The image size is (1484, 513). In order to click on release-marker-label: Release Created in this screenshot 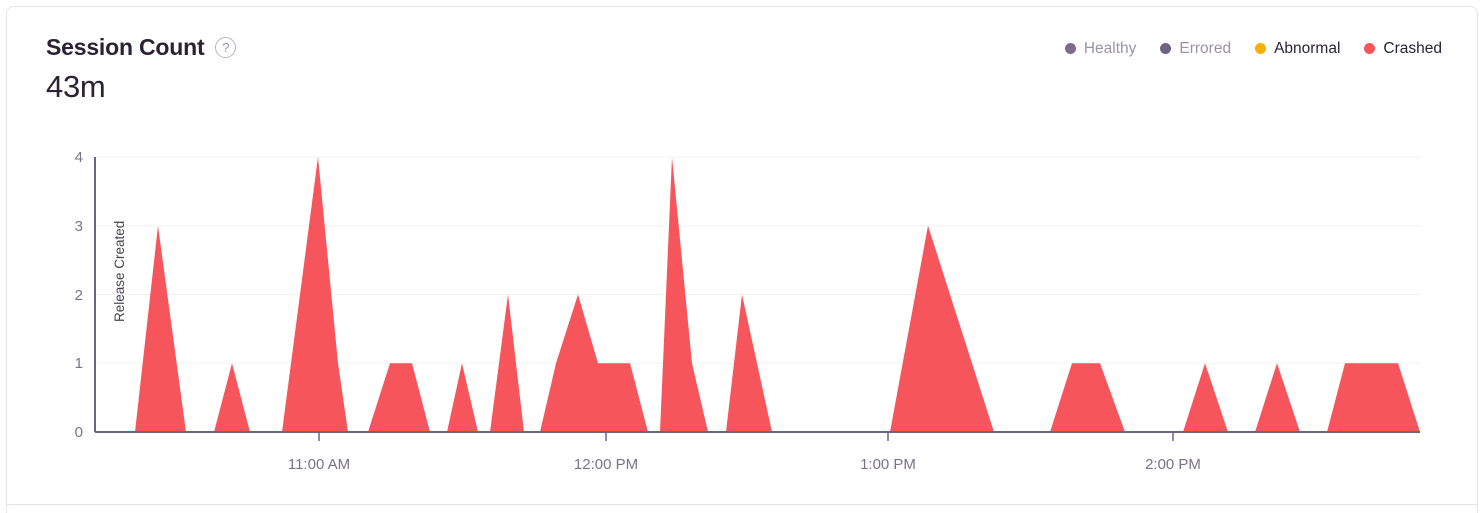, I will do `click(119, 271)`.